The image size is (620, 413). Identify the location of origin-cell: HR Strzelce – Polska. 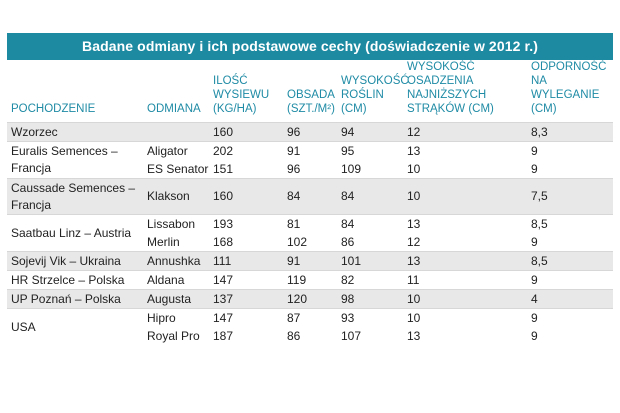
(77, 280).